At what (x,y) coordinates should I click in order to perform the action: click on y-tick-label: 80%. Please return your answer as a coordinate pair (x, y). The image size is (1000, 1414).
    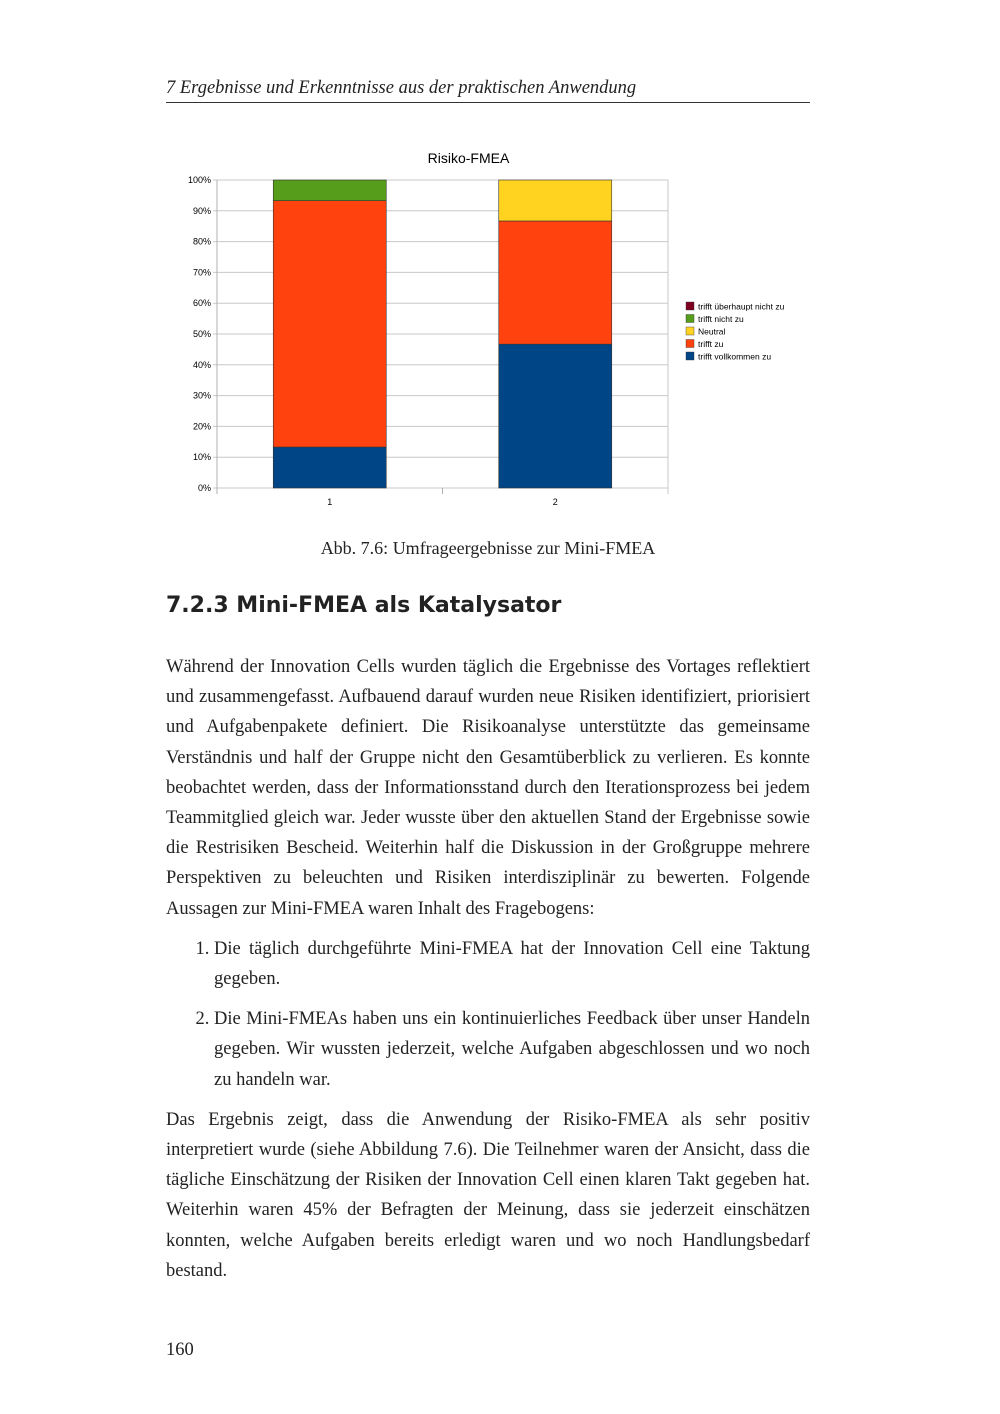
    Looking at the image, I should click on (202, 242).